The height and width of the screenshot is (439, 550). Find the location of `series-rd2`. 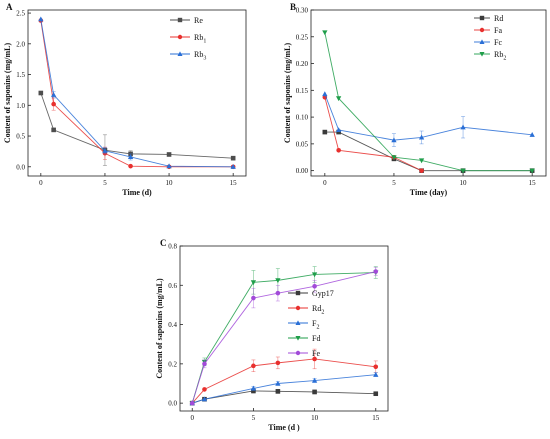

series-rd2 is located at coordinates (284, 377).